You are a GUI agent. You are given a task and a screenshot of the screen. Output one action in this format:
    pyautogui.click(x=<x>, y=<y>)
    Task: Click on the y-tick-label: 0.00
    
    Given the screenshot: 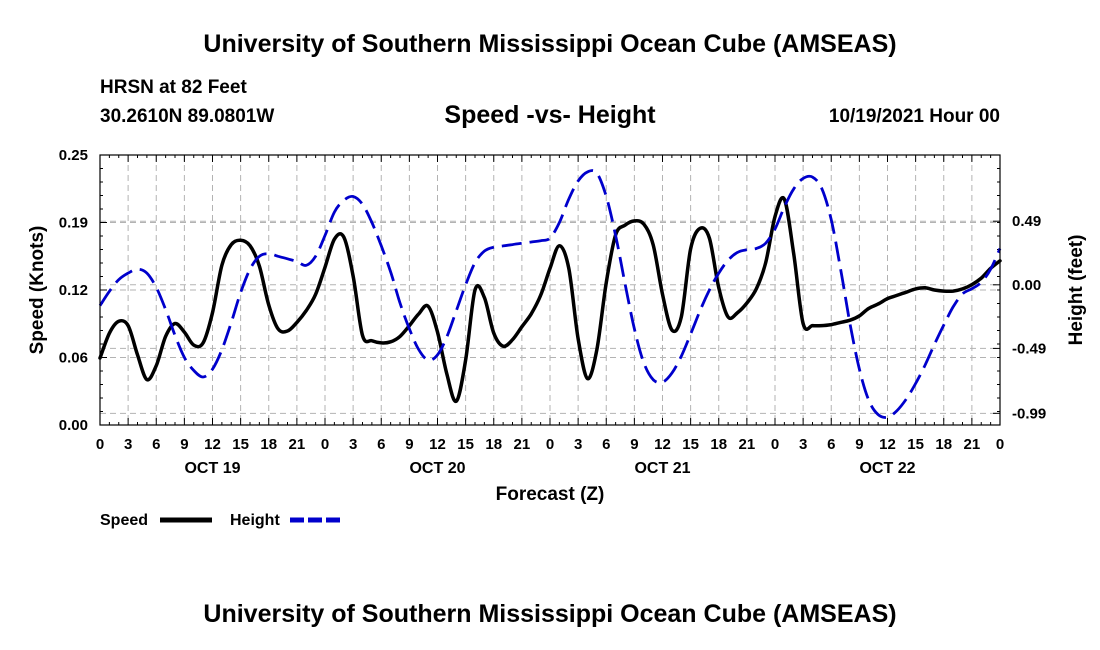 What is the action you would take?
    pyautogui.click(x=73, y=425)
    